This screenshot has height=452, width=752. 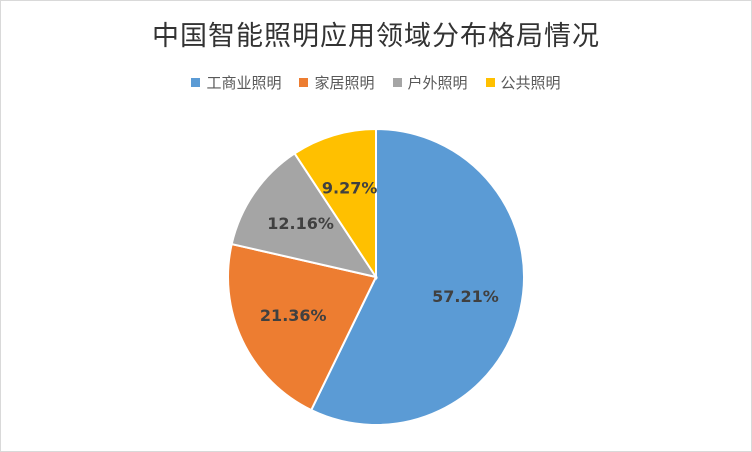 I want to click on slice-outdoor, so click(x=304, y=215).